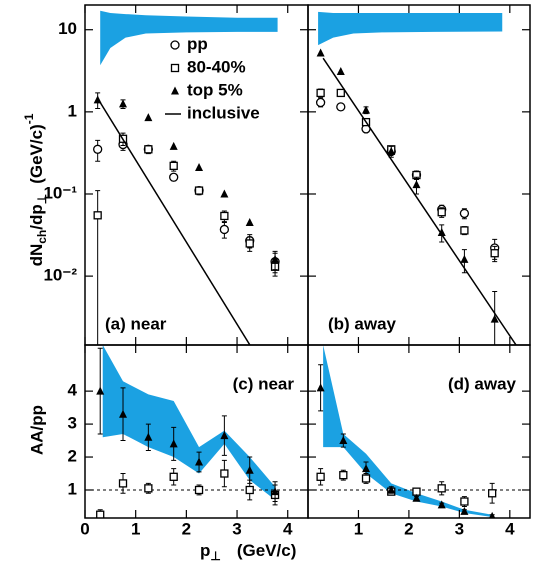 The width and height of the screenshot is (551, 573). I want to click on panel-frame, so click(419, 431).